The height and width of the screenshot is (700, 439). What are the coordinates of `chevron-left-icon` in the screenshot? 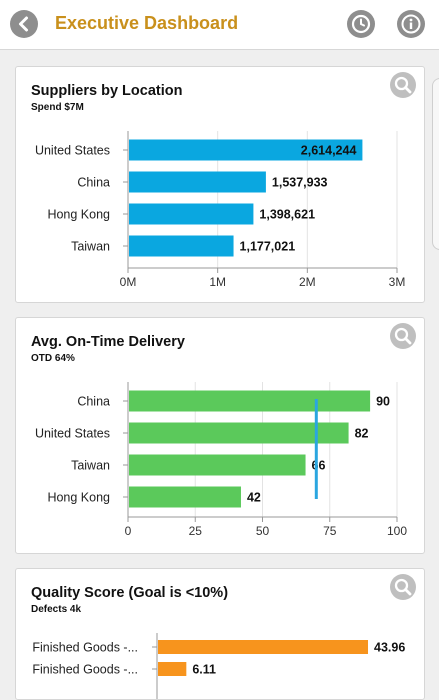 It's located at (23, 24).